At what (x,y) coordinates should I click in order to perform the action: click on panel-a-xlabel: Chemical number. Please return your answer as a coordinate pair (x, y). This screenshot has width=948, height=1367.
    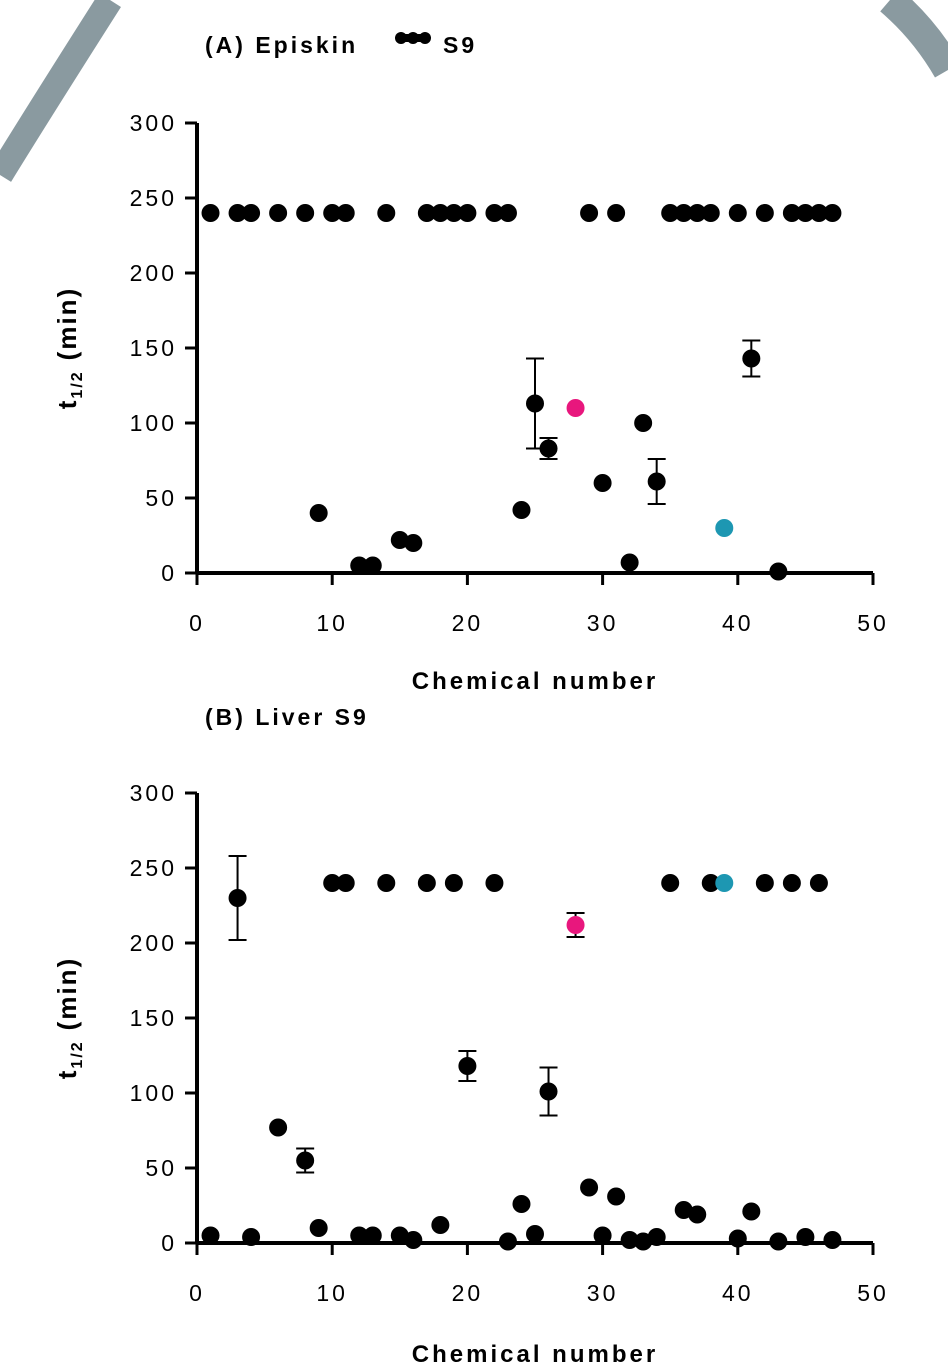
    Looking at the image, I should click on (535, 681).